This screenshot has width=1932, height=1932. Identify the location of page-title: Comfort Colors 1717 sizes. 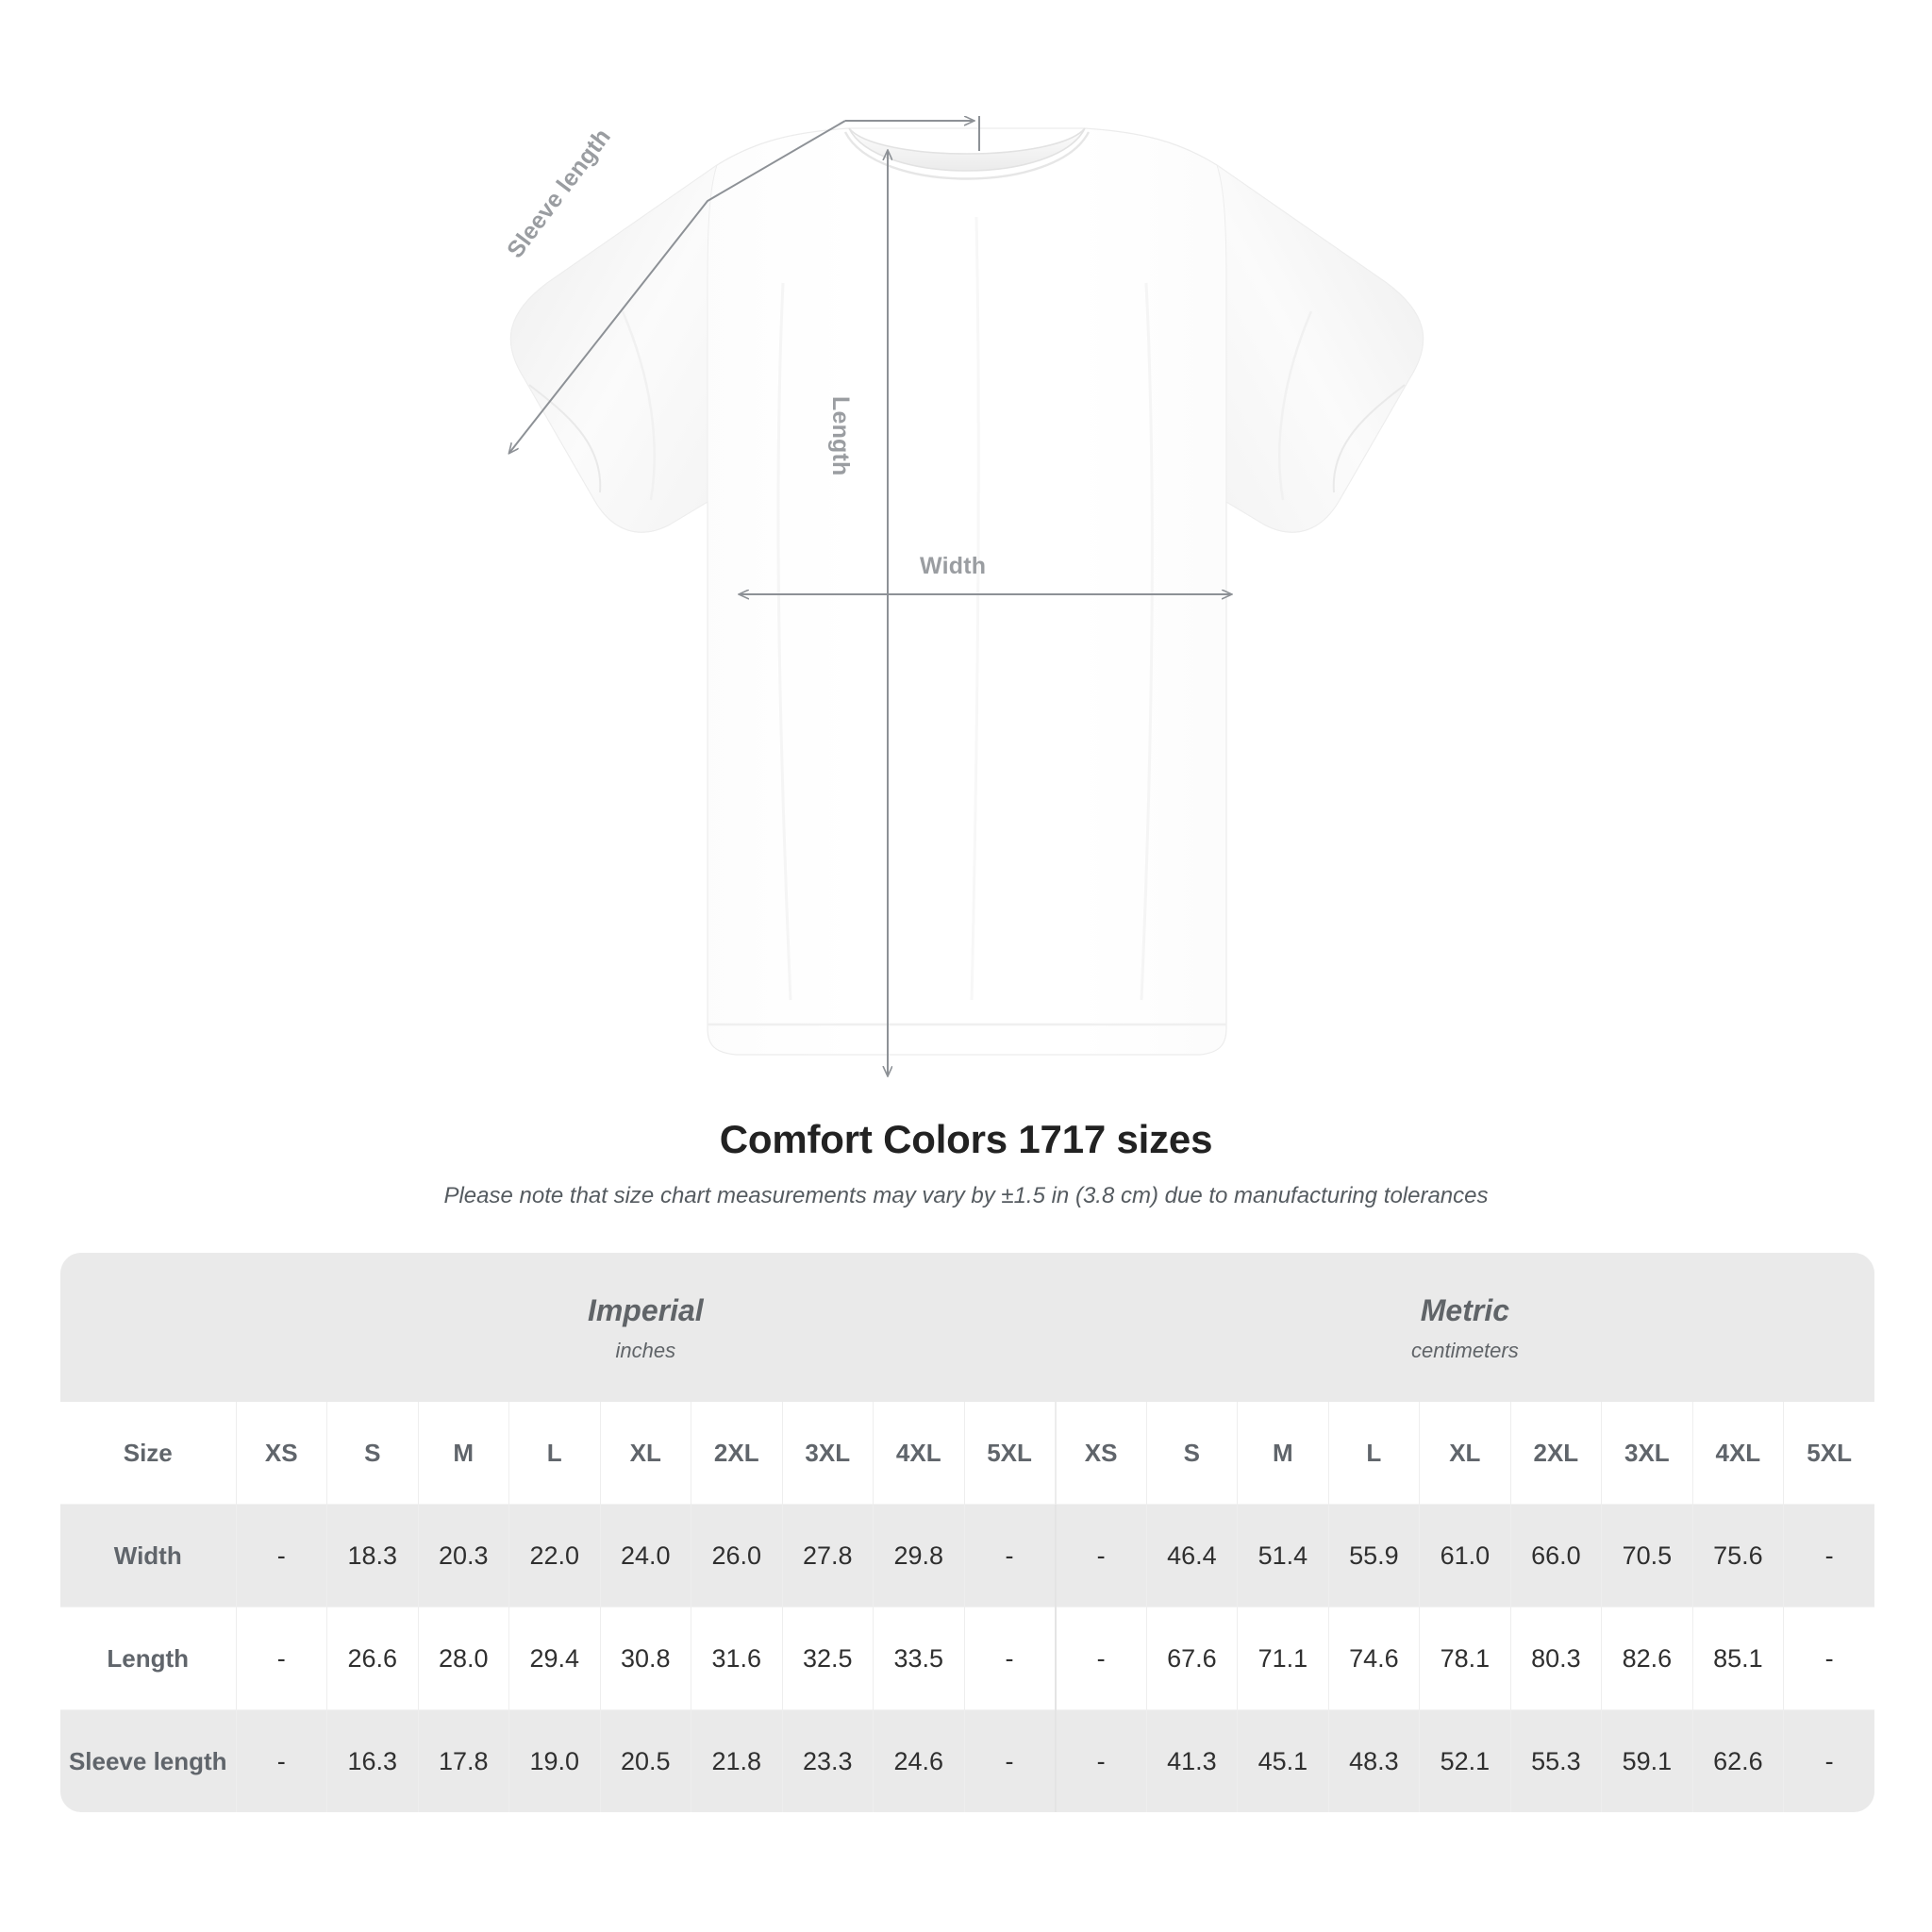
(966, 1139).